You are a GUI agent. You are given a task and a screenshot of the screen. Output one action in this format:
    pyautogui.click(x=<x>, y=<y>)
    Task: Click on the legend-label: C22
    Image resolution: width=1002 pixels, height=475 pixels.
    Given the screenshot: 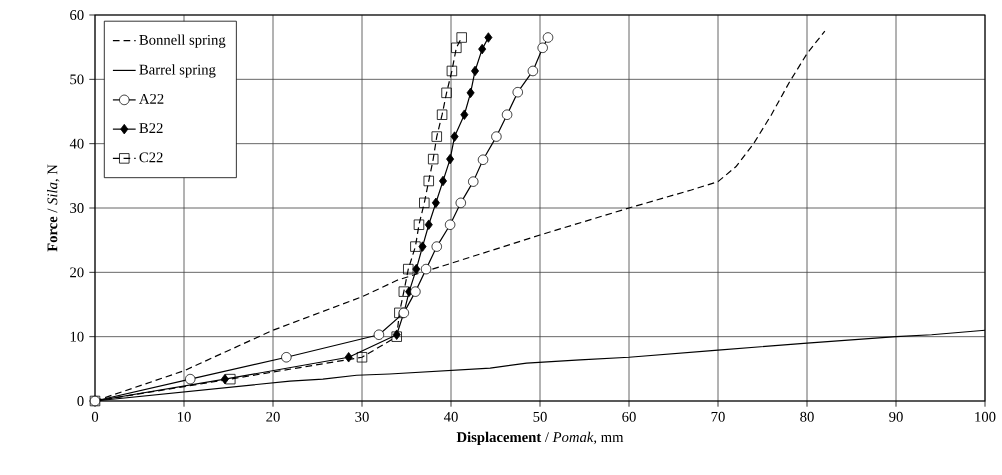 What is the action you would take?
    pyautogui.click(x=151, y=157)
    